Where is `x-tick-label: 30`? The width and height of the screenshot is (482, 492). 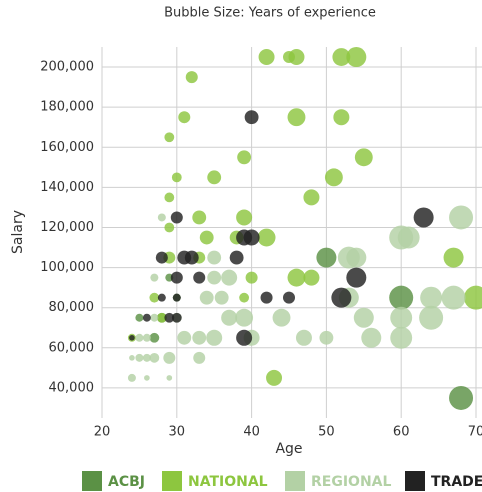 x-tick-label: 30 is located at coordinates (177, 432).